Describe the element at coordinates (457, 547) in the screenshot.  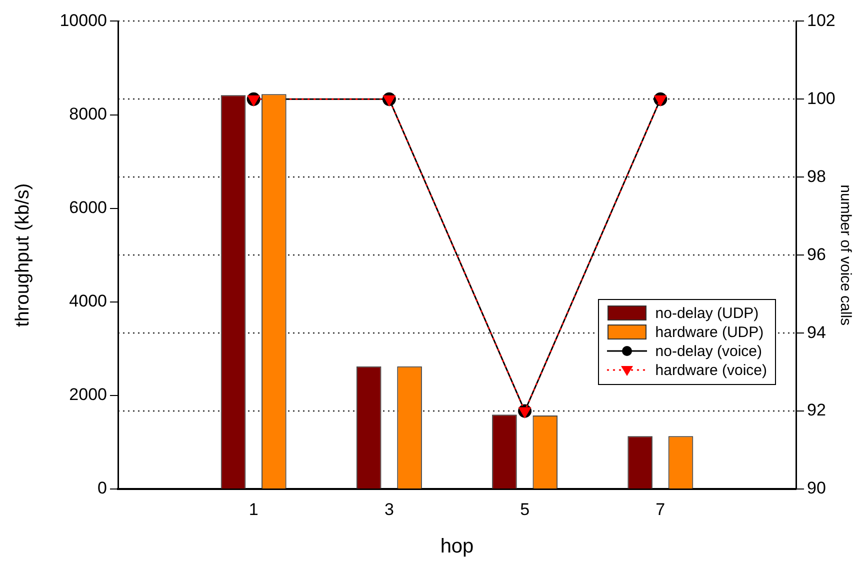
I see `x-axis-title: hop` at that location.